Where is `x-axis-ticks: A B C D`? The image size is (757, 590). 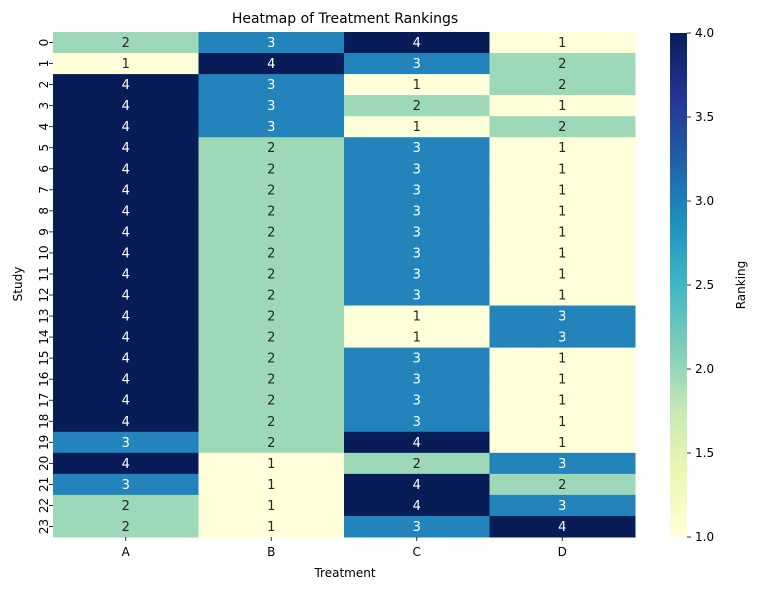
x-axis-ticks: A B C D is located at coordinates (344, 548).